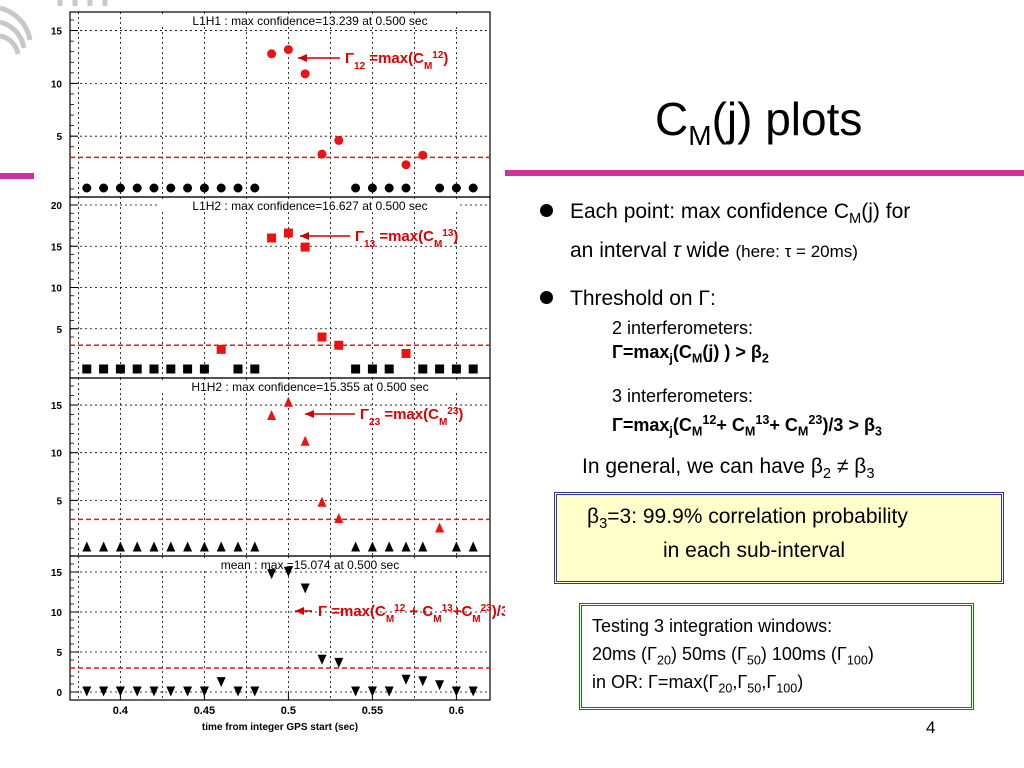 The width and height of the screenshot is (1024, 768). I want to click on x-tick-label: 0.6, so click(456, 711).